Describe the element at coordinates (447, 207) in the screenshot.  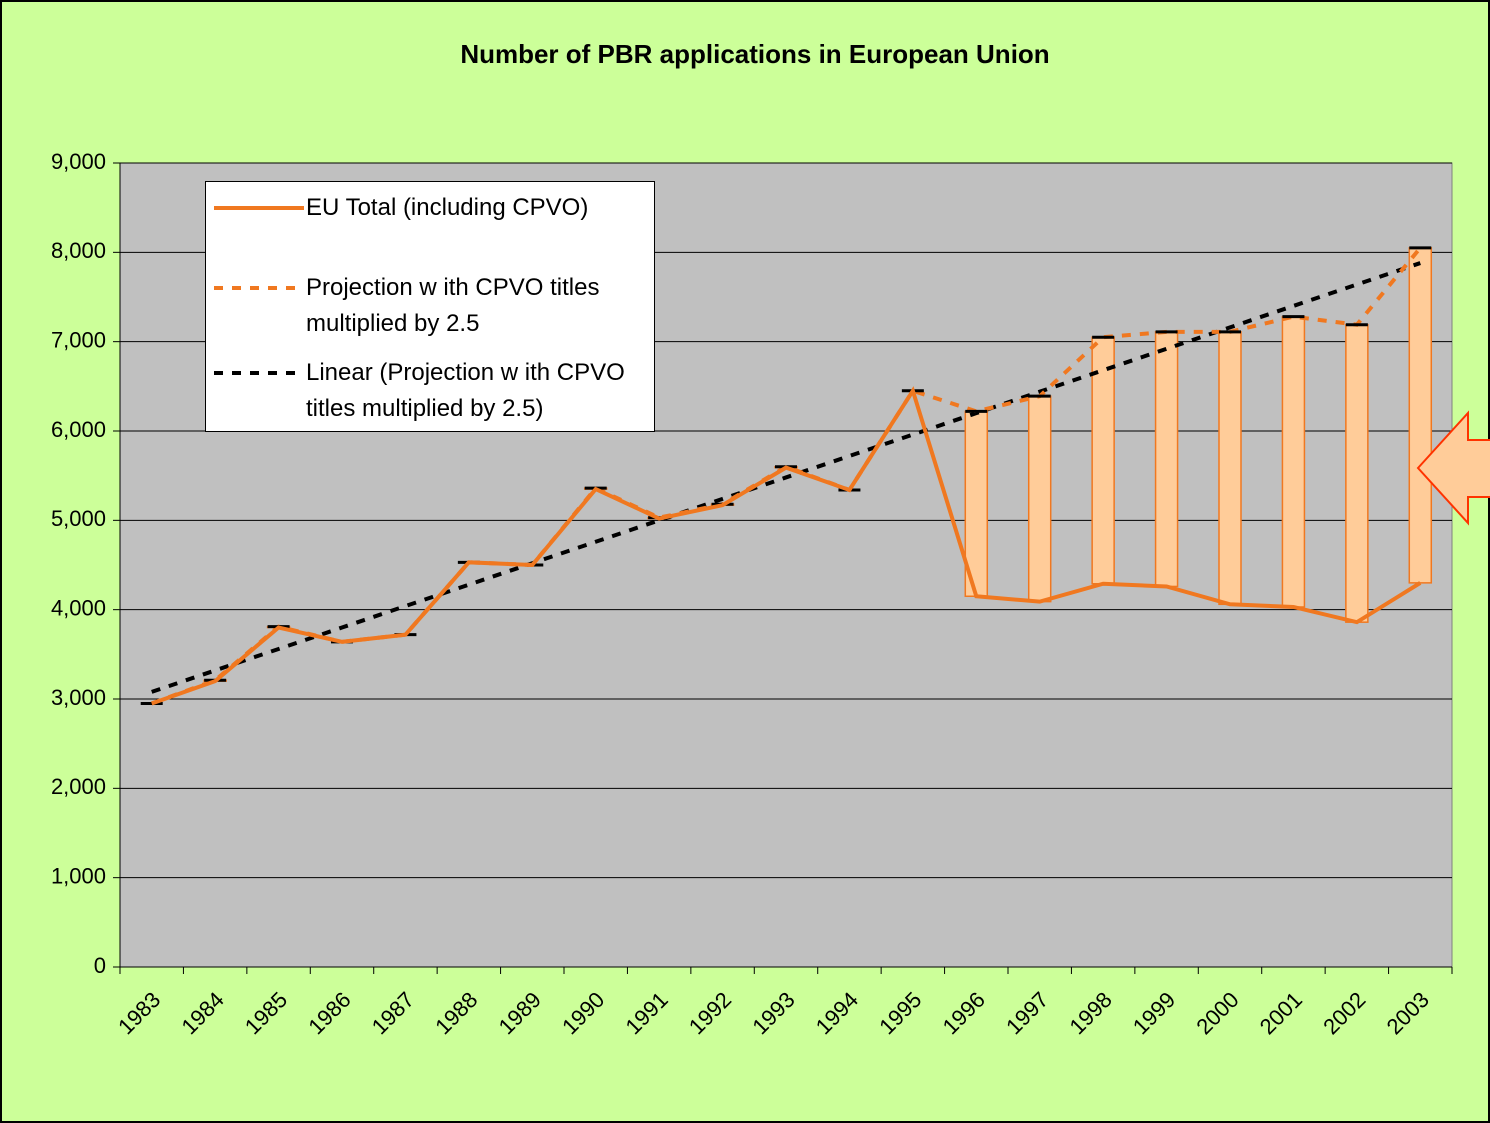
I see `legend-label: EU Total (including CPVO)` at that location.